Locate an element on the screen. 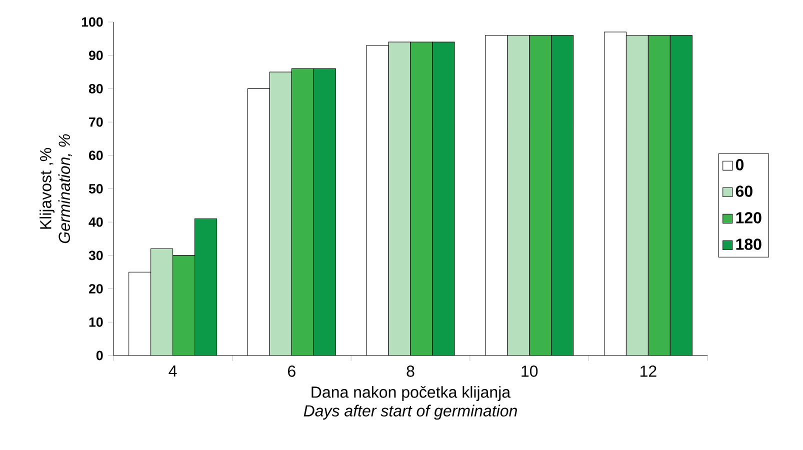 This screenshot has height=450, width=803. y-tick-label: 0 is located at coordinates (99, 355).